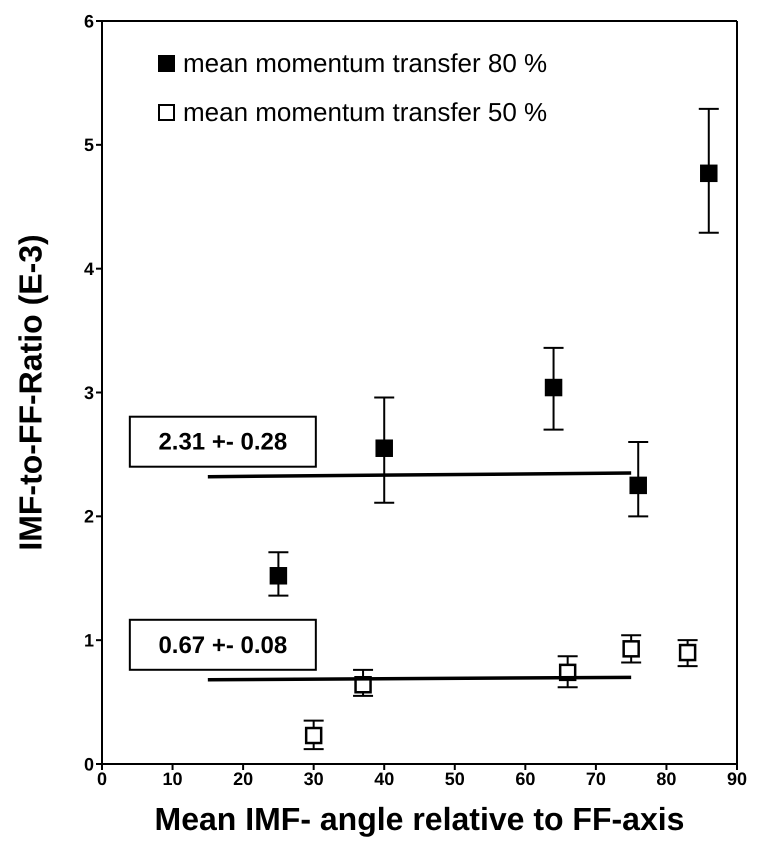 The image size is (760, 854). I want to click on y-tick-label: 6, so click(89, 21).